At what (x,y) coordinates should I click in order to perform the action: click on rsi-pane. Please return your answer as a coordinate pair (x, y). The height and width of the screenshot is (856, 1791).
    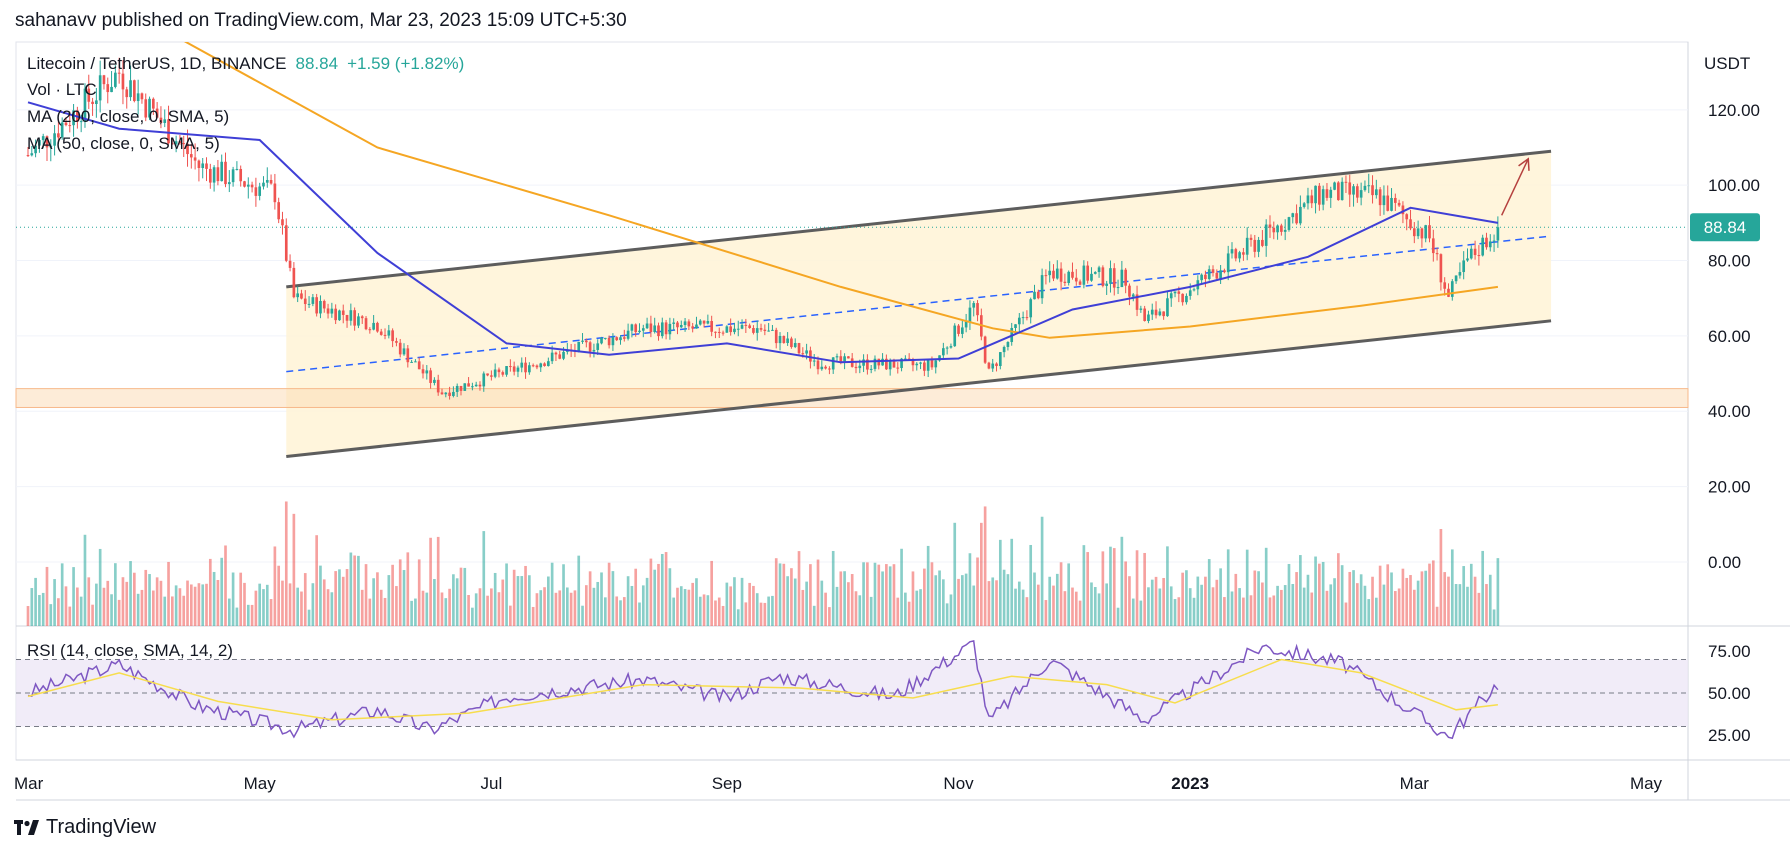
    Looking at the image, I should click on (852, 689).